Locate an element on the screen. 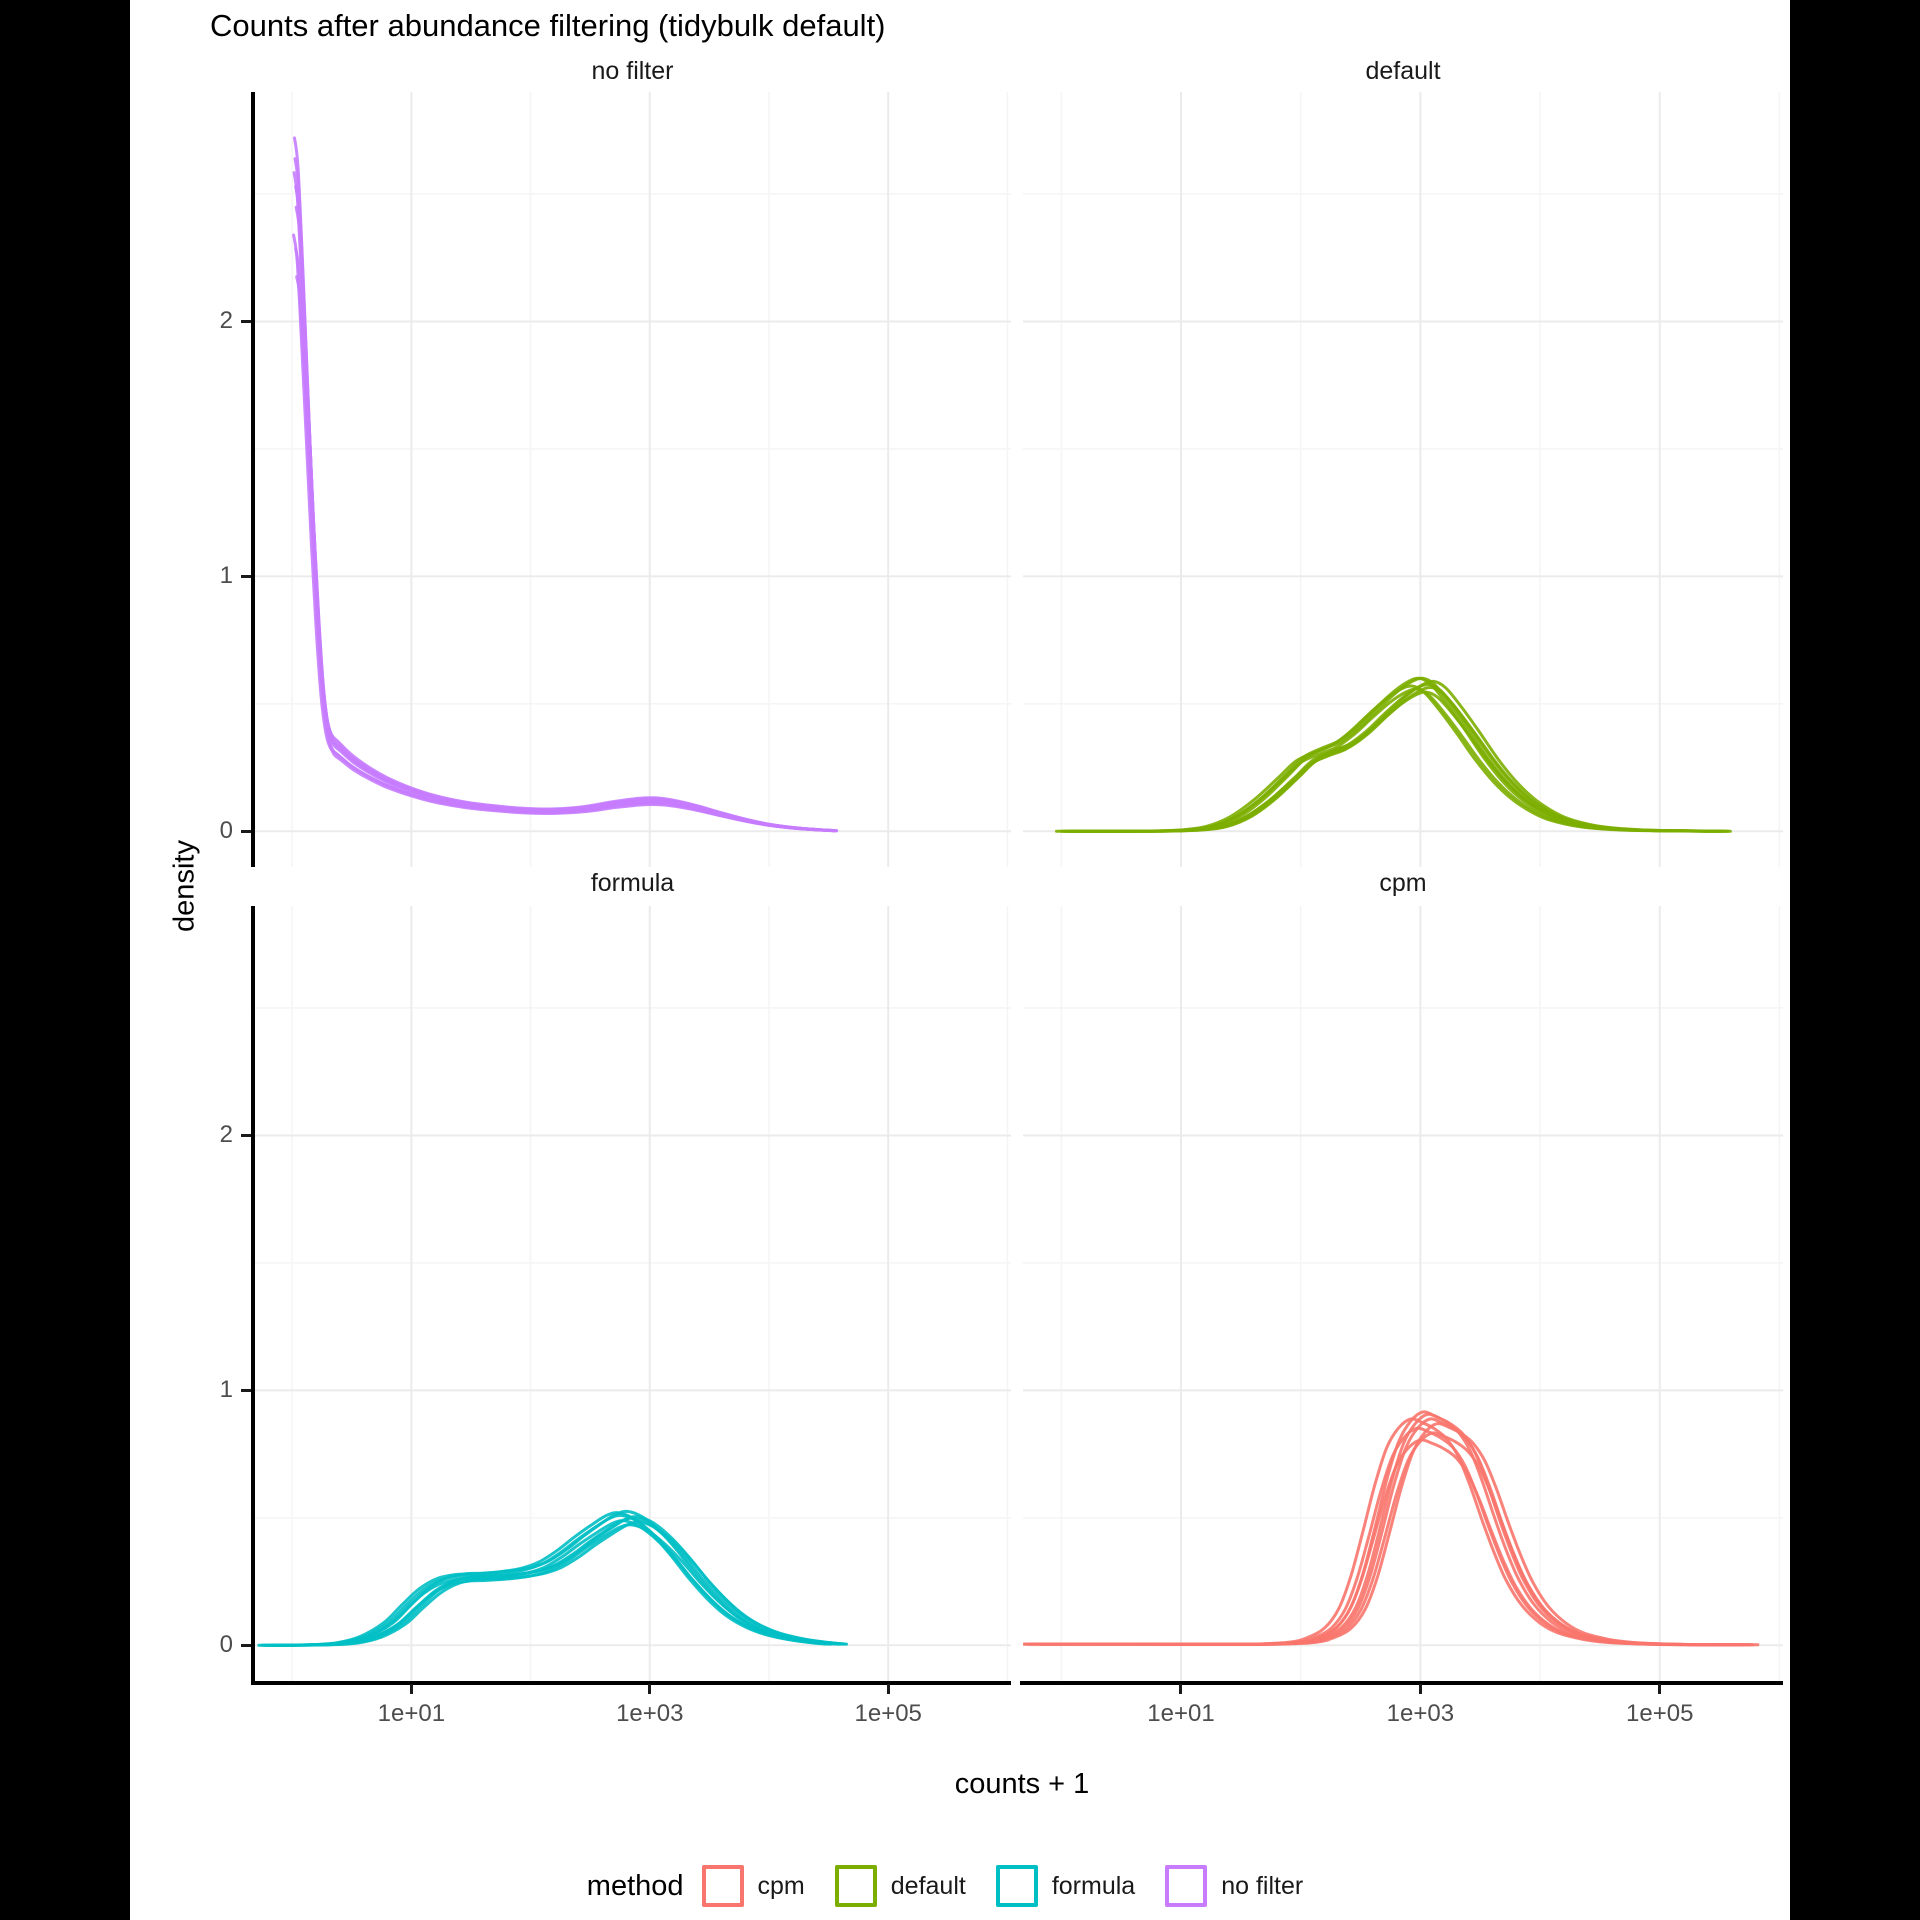 This screenshot has width=1920, height=1920. facet-strip-formula: formula is located at coordinates (632, 882).